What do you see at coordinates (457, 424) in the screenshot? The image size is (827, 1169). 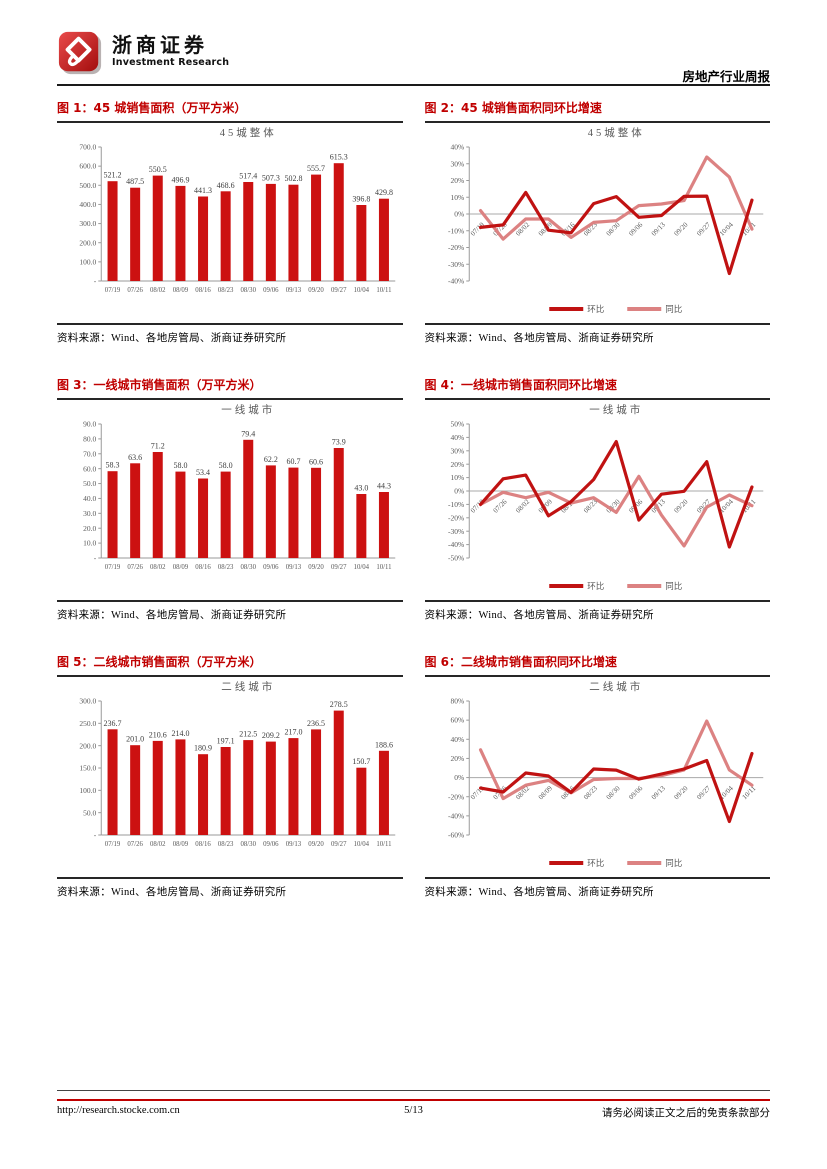 I see `svg-text: 50%` at bounding box center [457, 424].